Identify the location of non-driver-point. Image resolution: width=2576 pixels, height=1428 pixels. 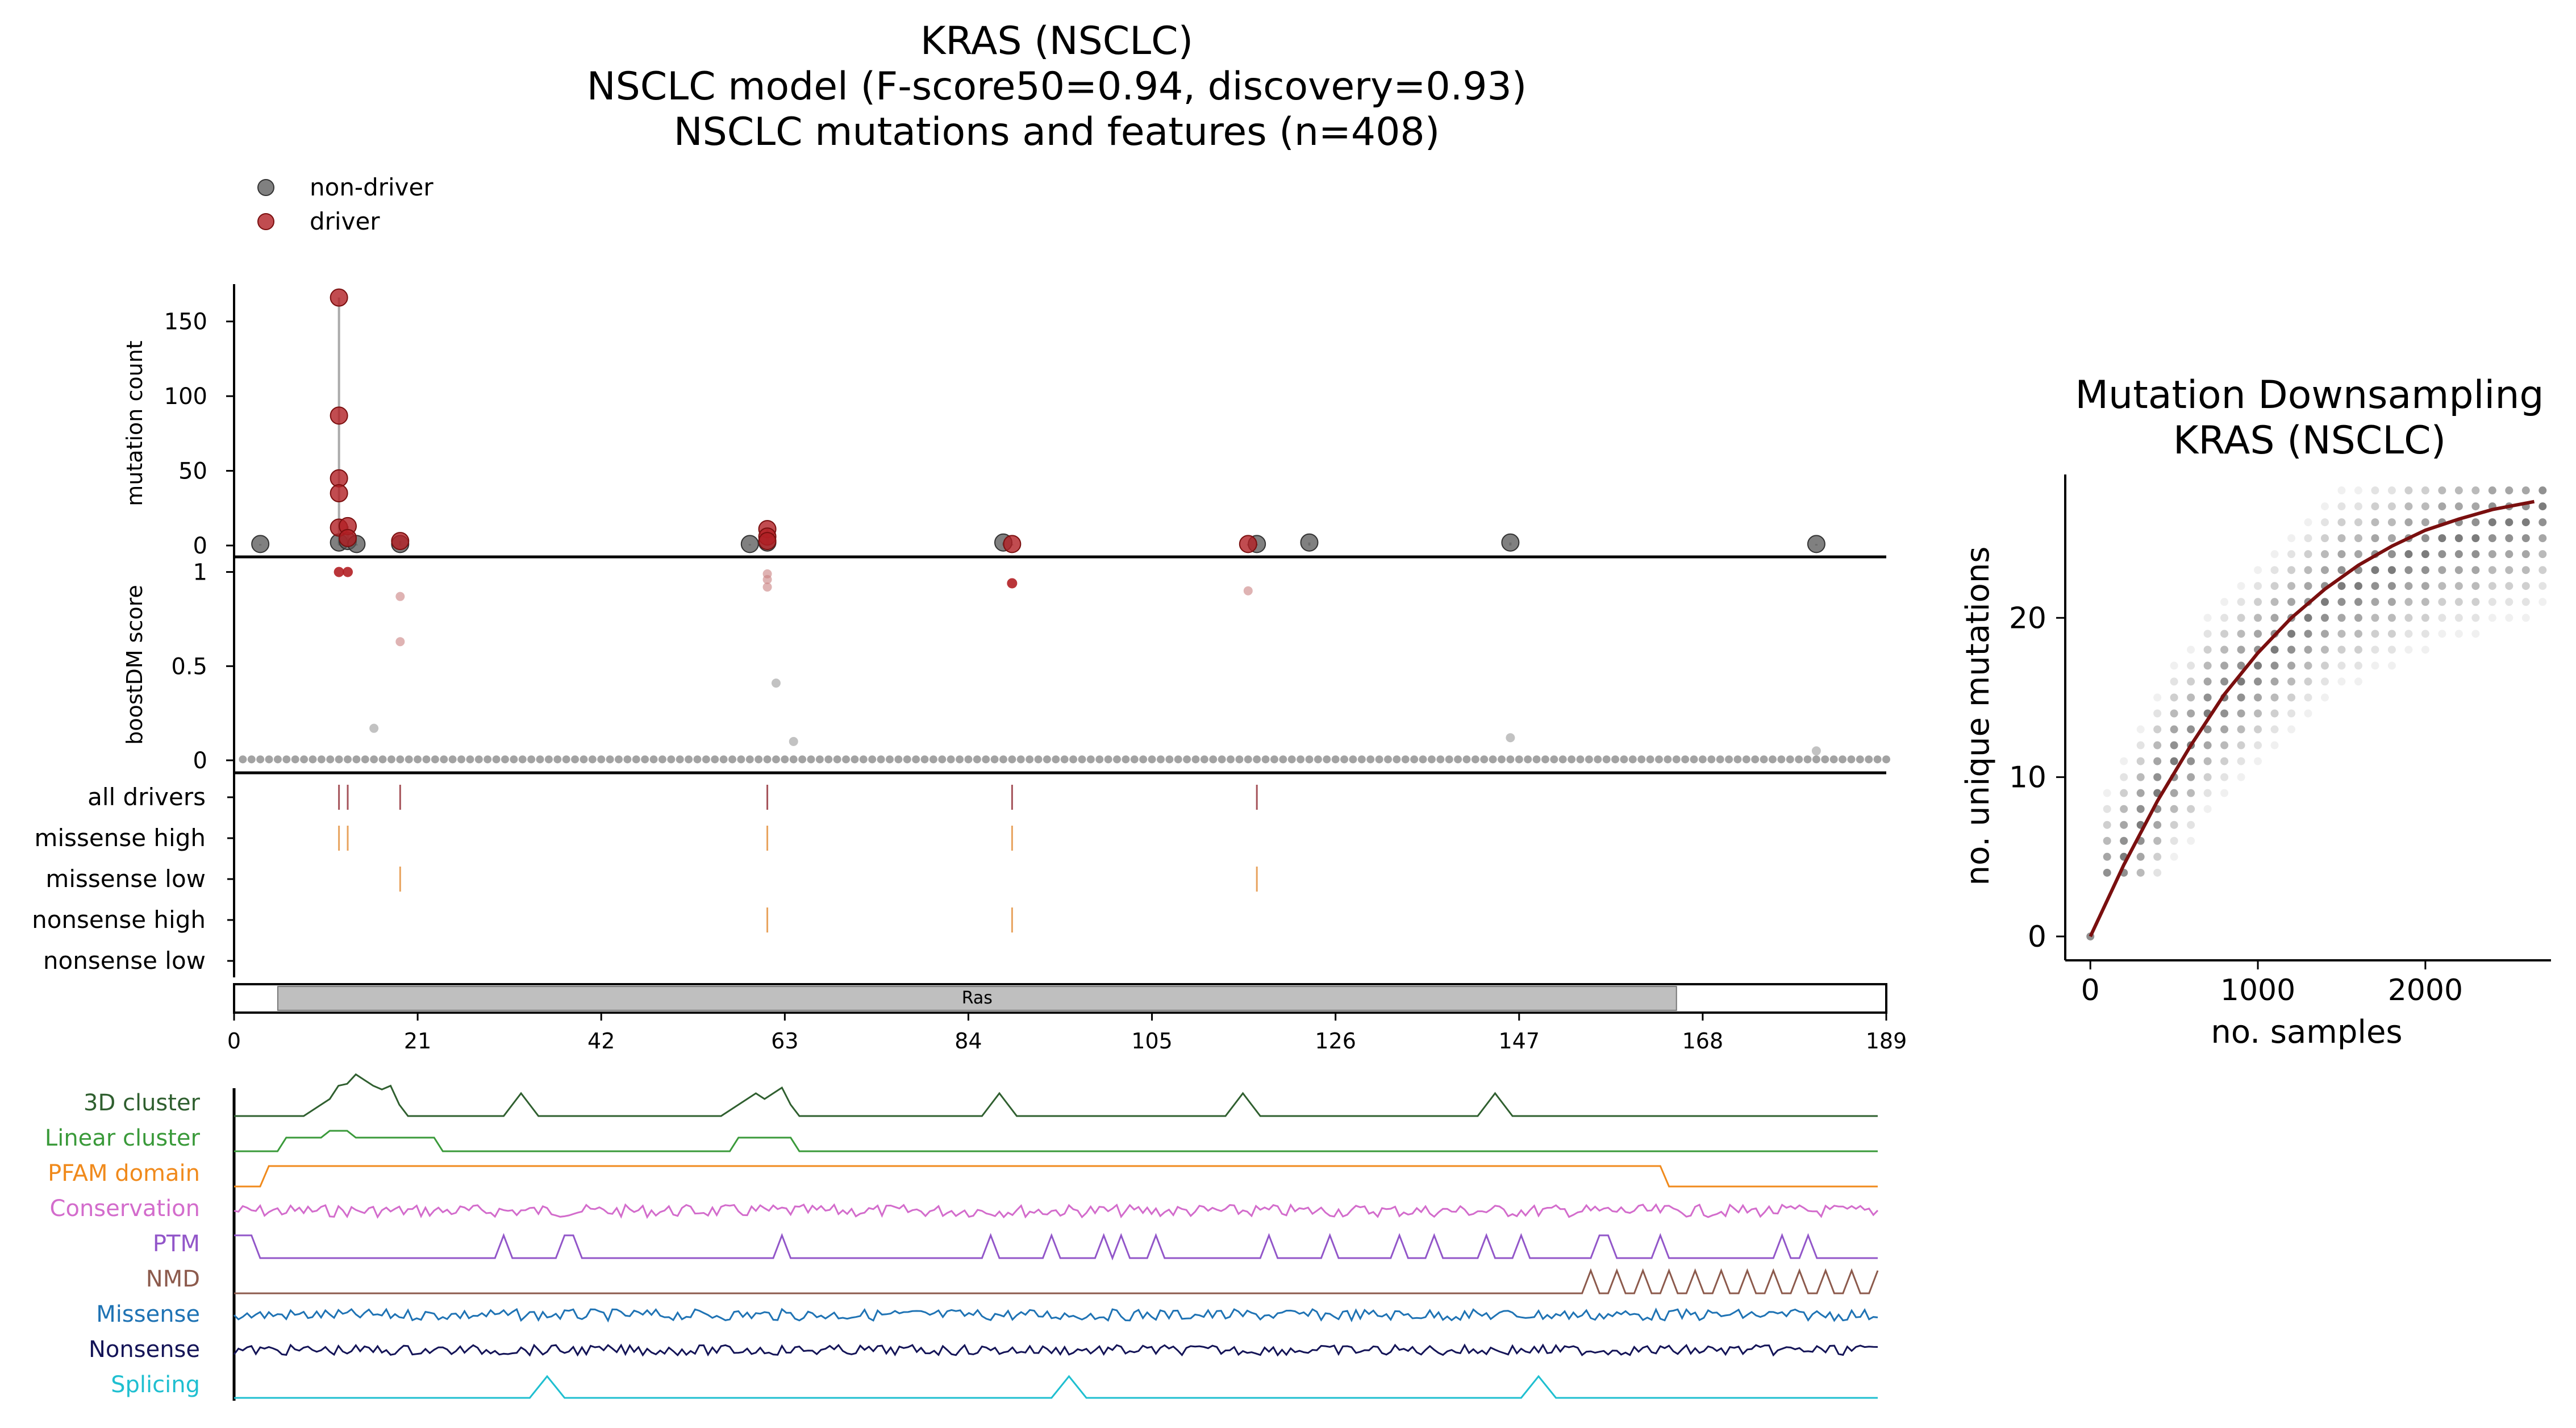
(1510, 542).